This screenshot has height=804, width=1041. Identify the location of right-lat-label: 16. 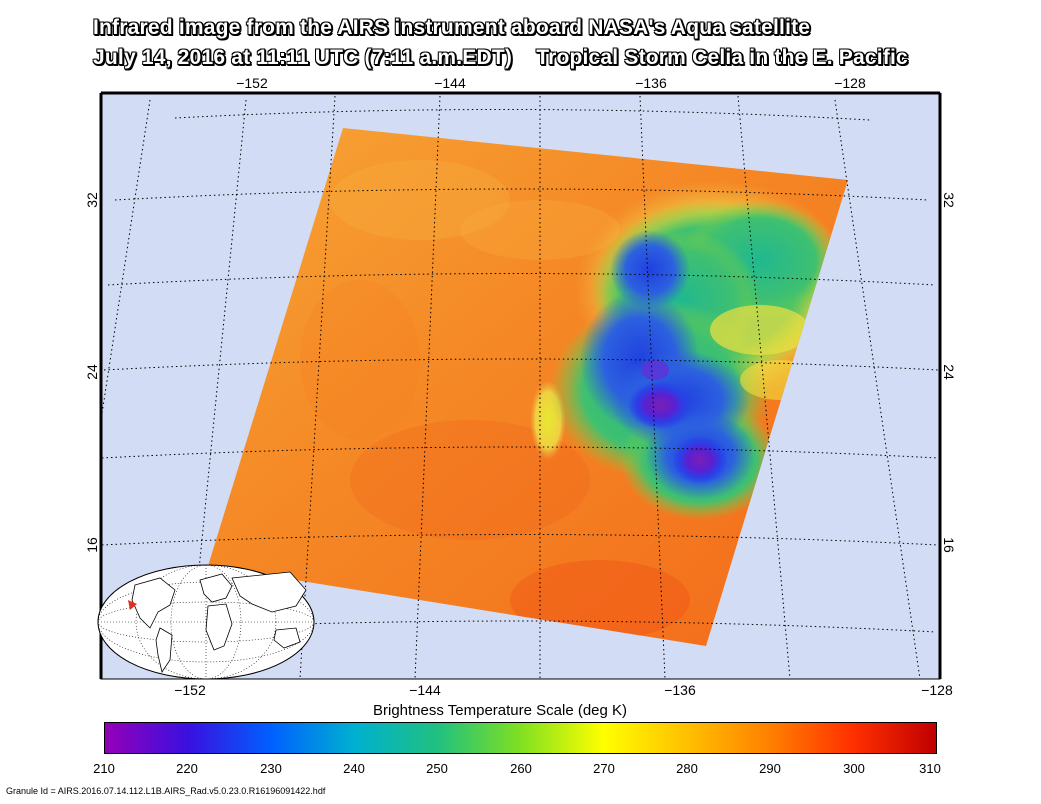
(949, 545).